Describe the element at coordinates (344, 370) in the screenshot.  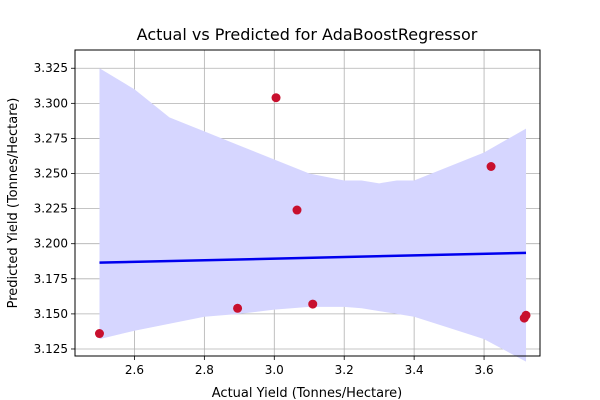
I see `x-tick-label: 3.2` at that location.